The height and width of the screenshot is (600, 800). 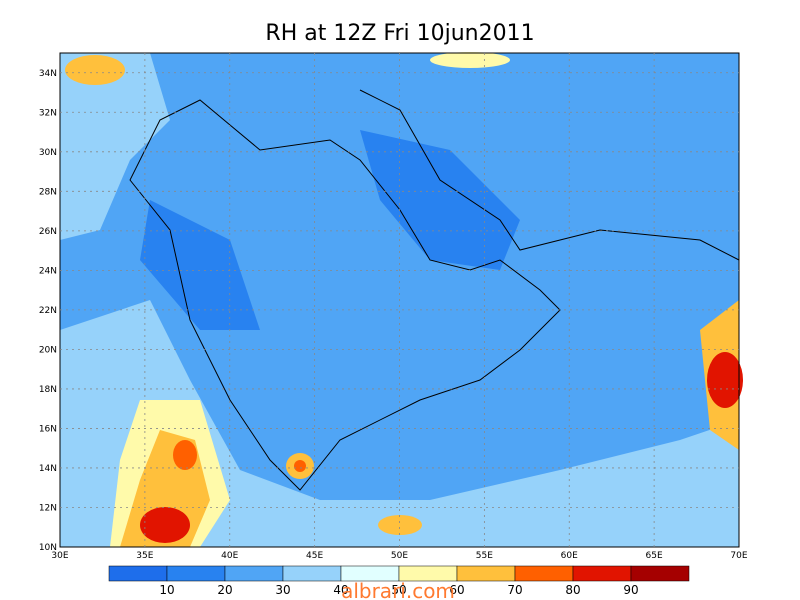 What do you see at coordinates (229, 556) in the screenshot?
I see `x-tick-label: 40E` at bounding box center [229, 556].